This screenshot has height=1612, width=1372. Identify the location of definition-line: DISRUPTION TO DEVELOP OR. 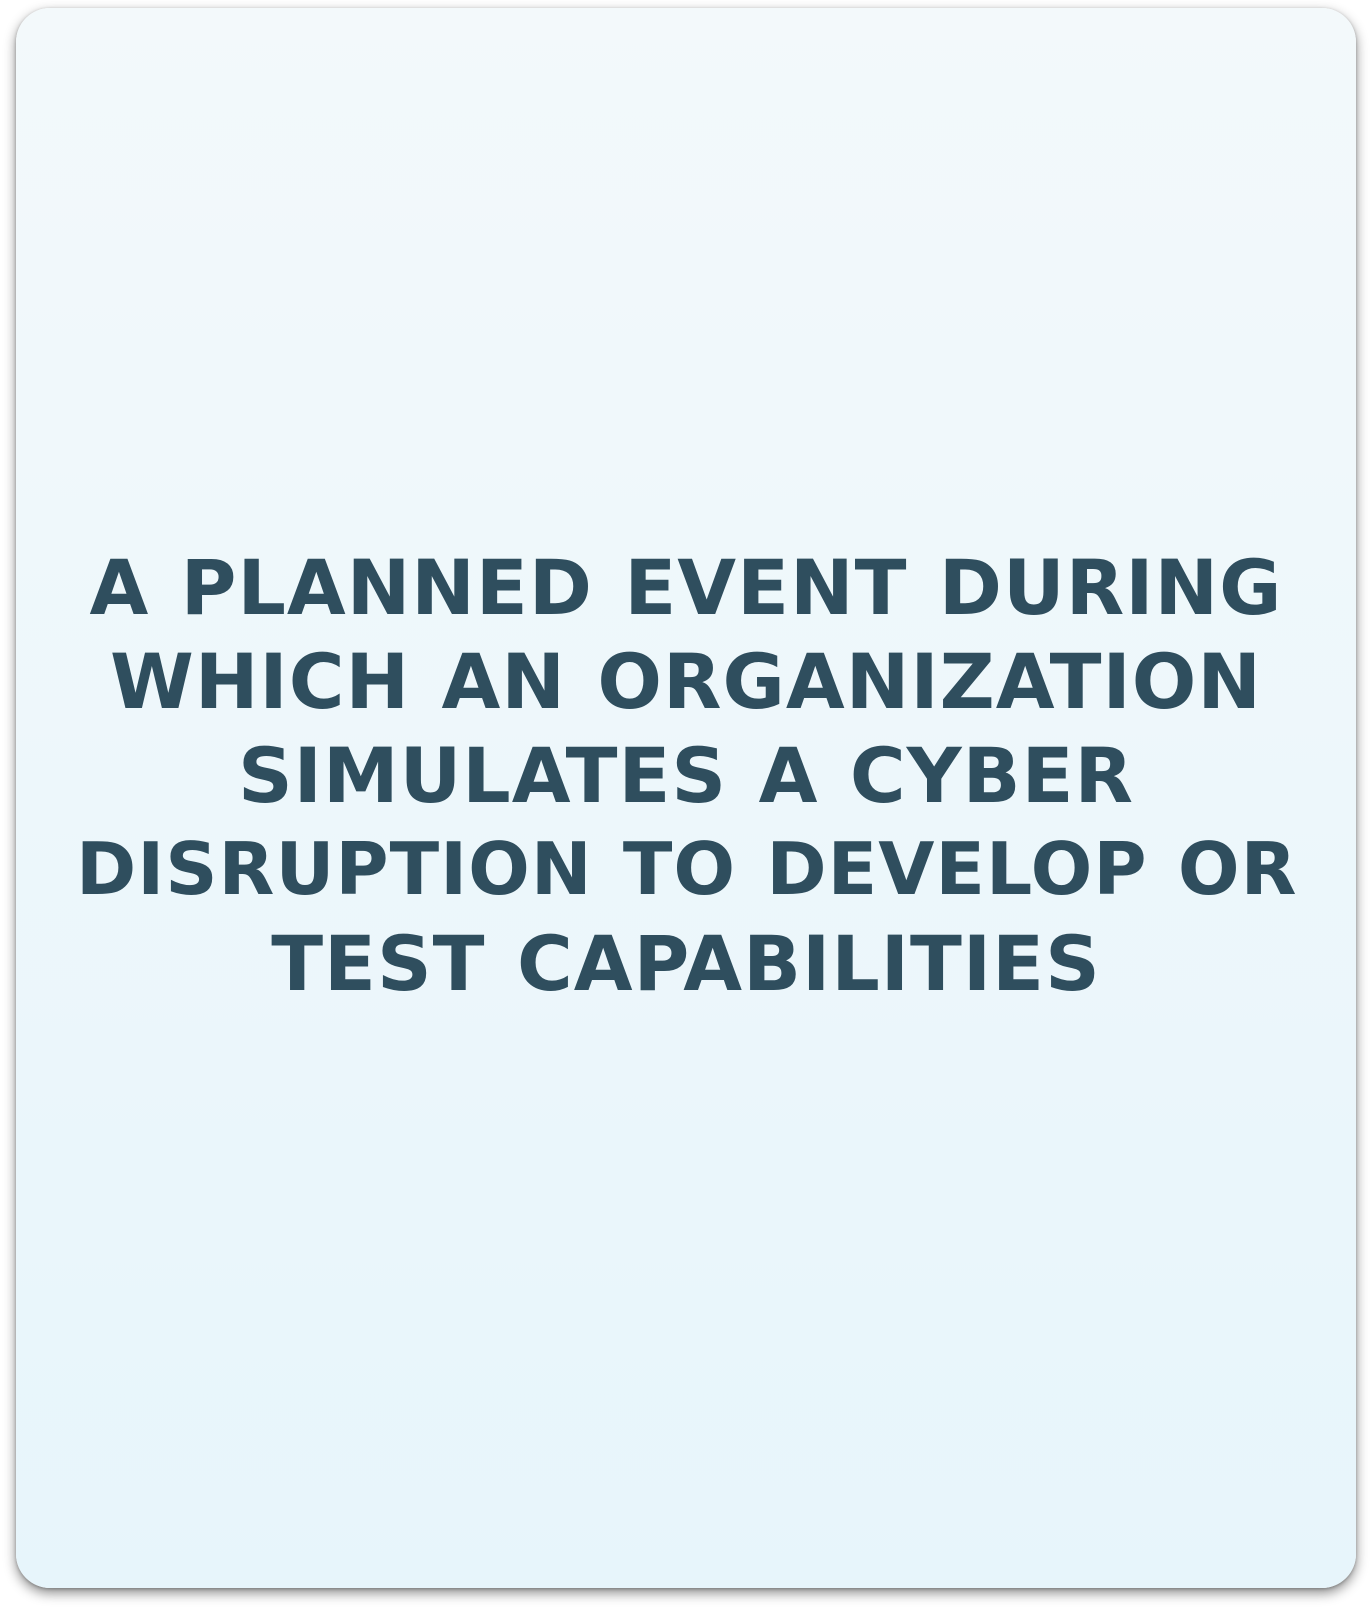
(687, 870).